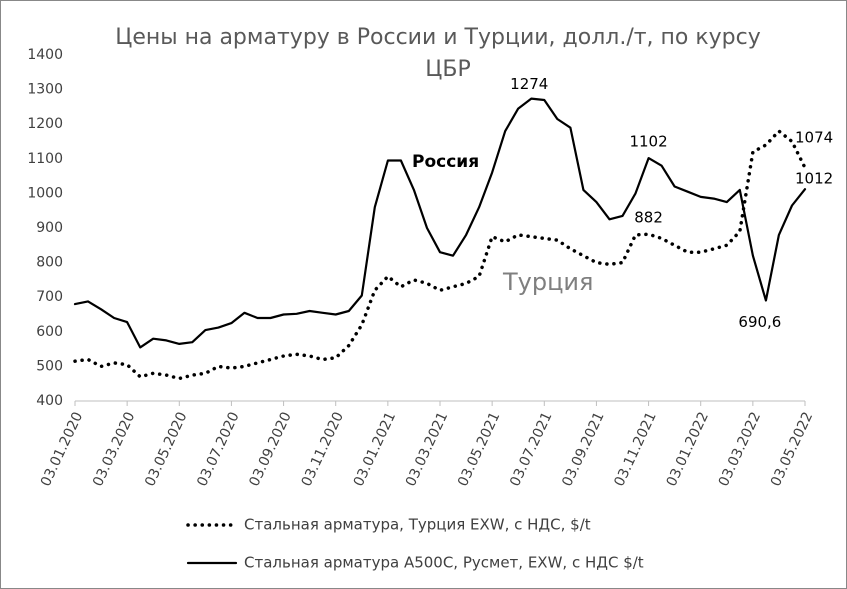 This screenshot has width=847, height=589. What do you see at coordinates (45, 193) in the screenshot?
I see `y-tick-label: 1000` at bounding box center [45, 193].